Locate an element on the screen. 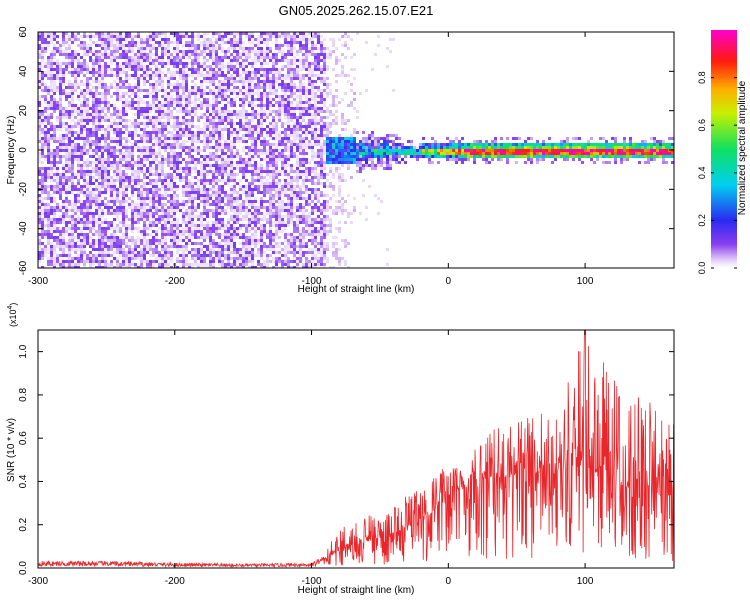  spectrogram-cell-2003 is located at coordinates (138, 192).